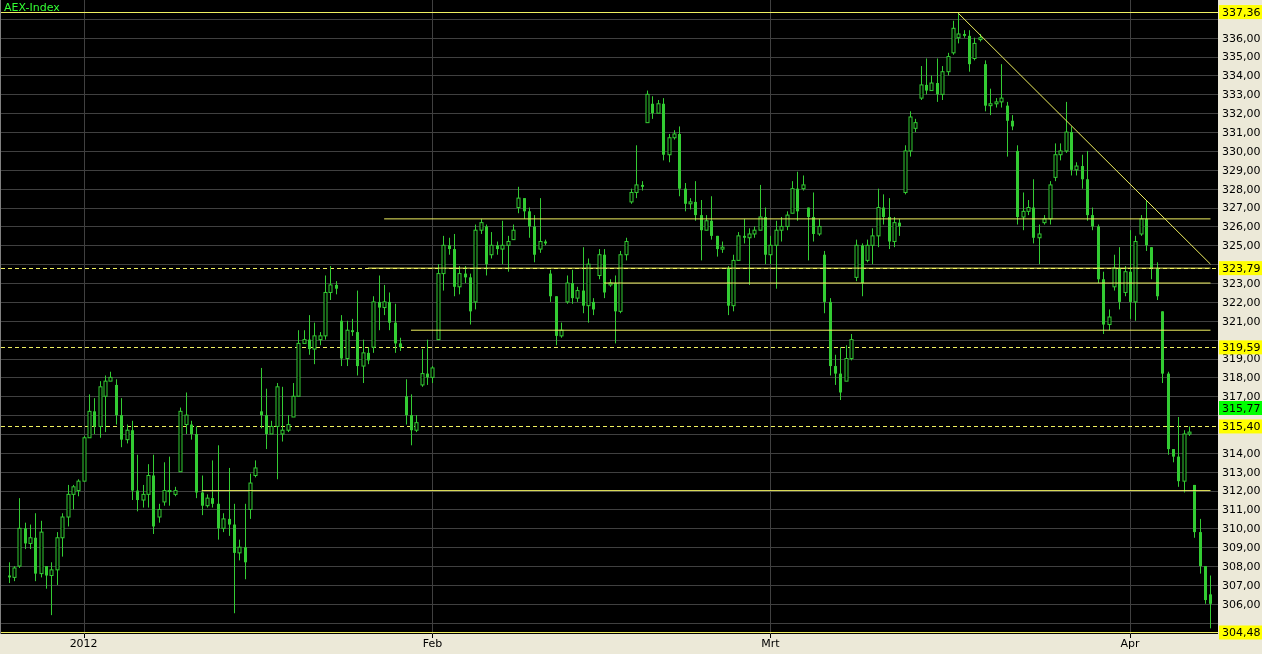 The height and width of the screenshot is (654, 1262). What do you see at coordinates (1241, 38) in the screenshot?
I see `y-tick-label: 336,00` at bounding box center [1241, 38].